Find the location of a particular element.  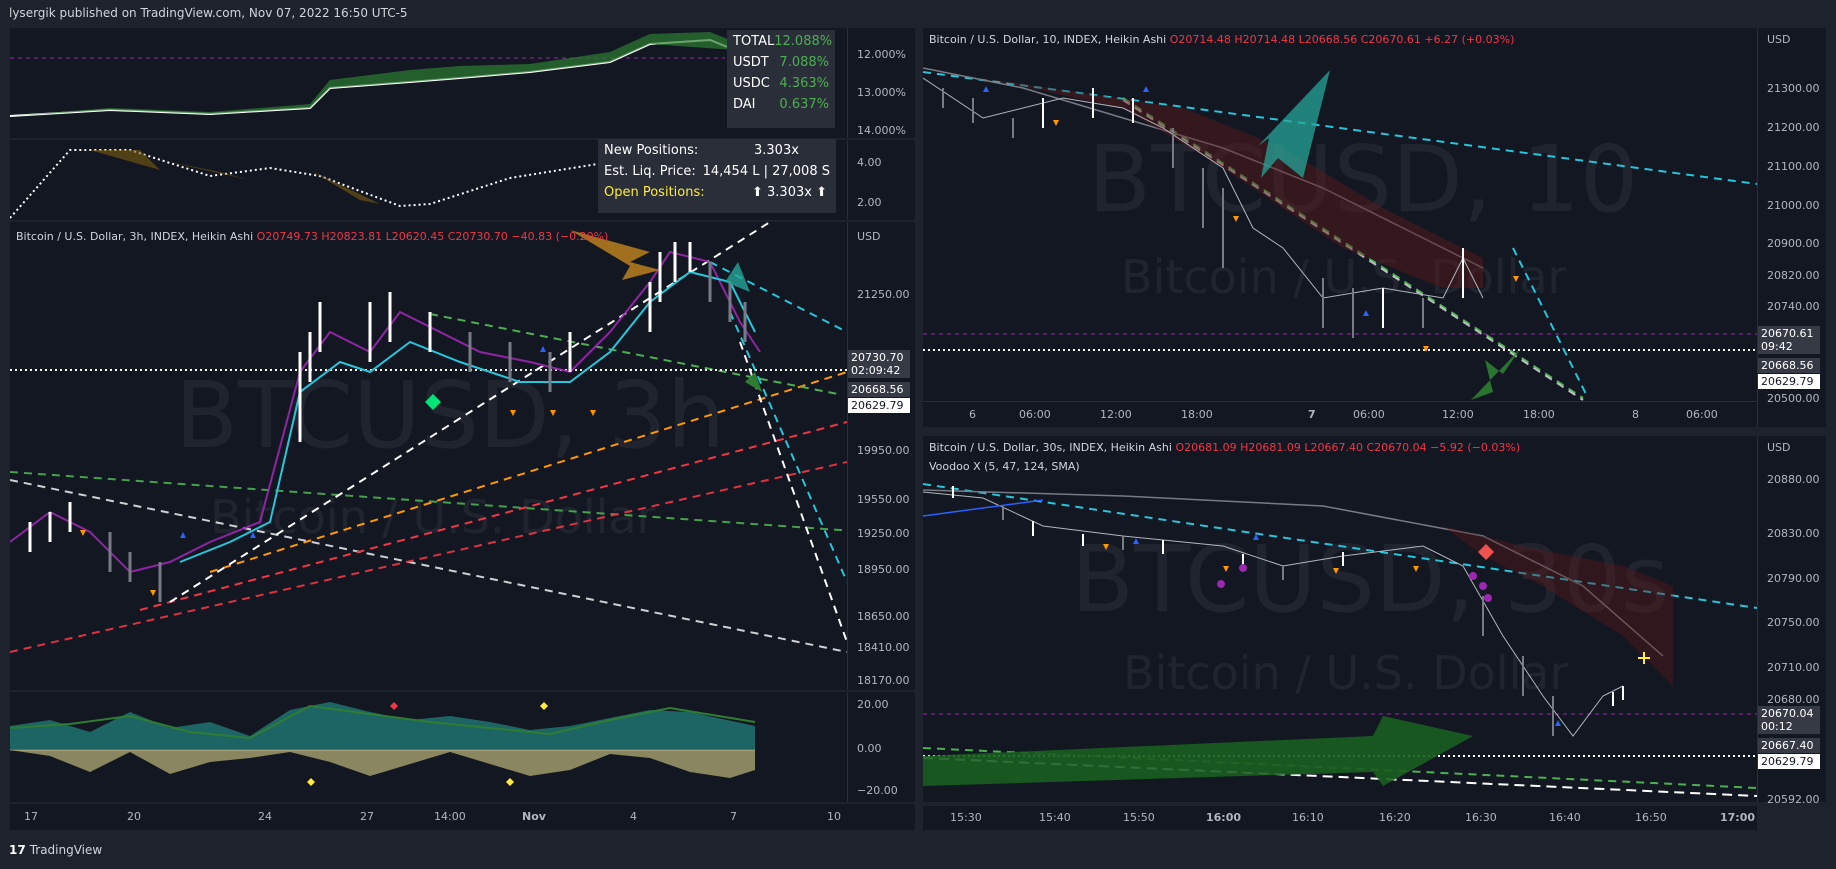

axis-tick: 21200.00 is located at coordinates (1793, 127).